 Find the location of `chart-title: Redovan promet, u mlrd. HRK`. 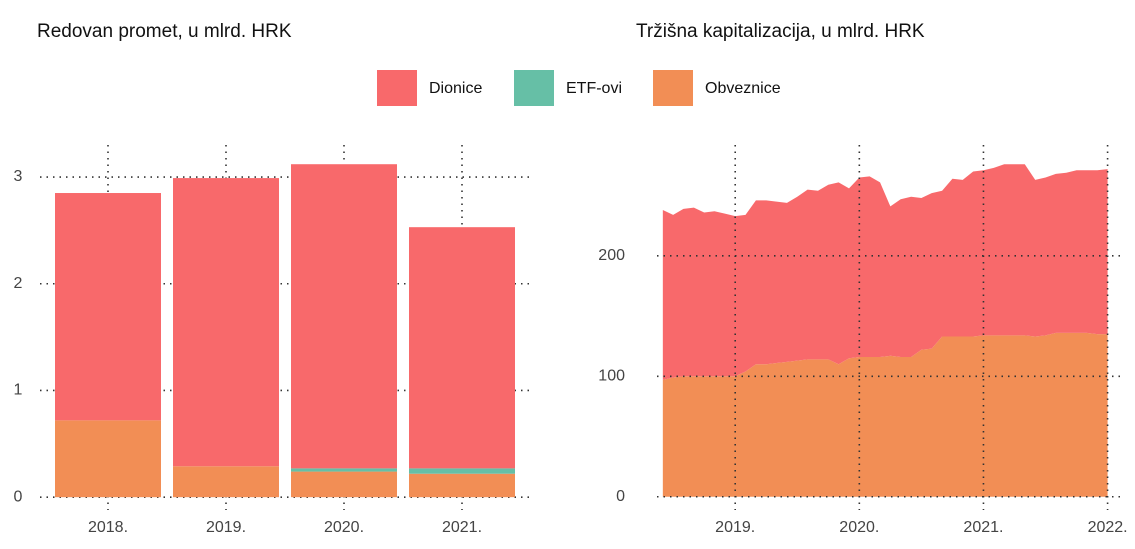

chart-title: Redovan promet, u mlrd. HRK is located at coordinates (164, 31).